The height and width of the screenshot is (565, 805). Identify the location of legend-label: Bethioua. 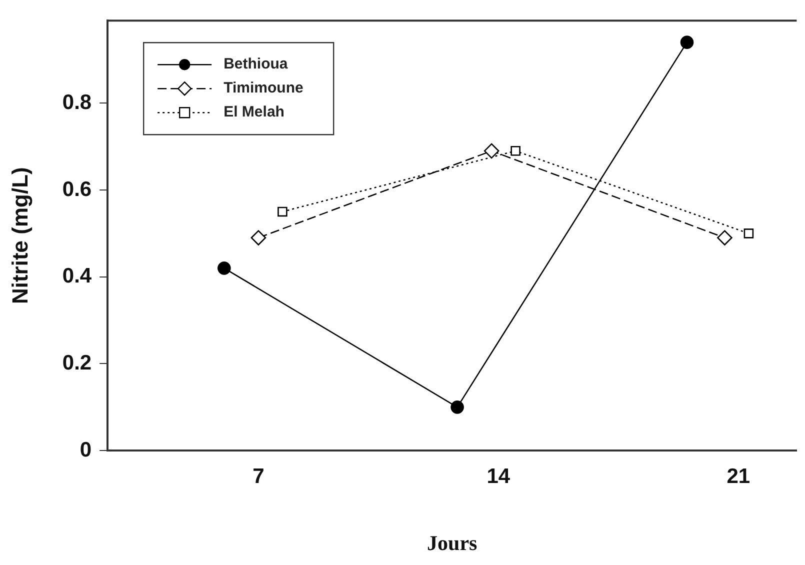
(256, 64).